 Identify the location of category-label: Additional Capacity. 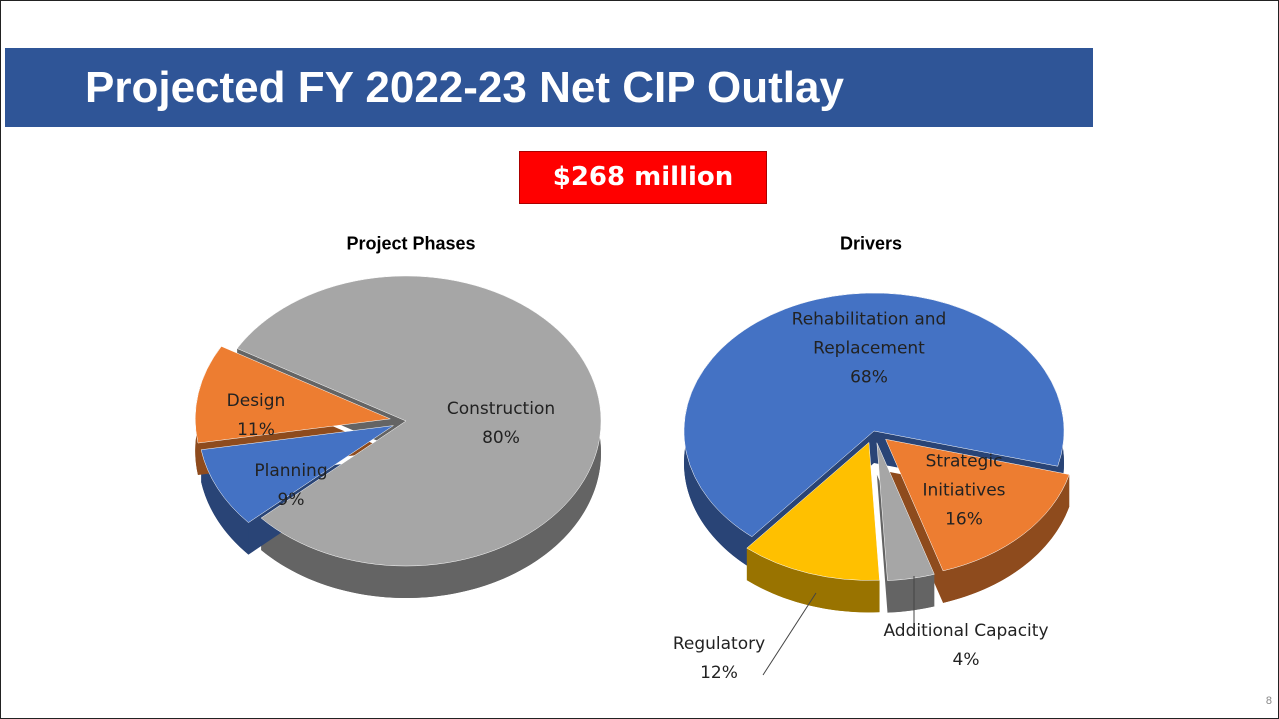
(966, 631).